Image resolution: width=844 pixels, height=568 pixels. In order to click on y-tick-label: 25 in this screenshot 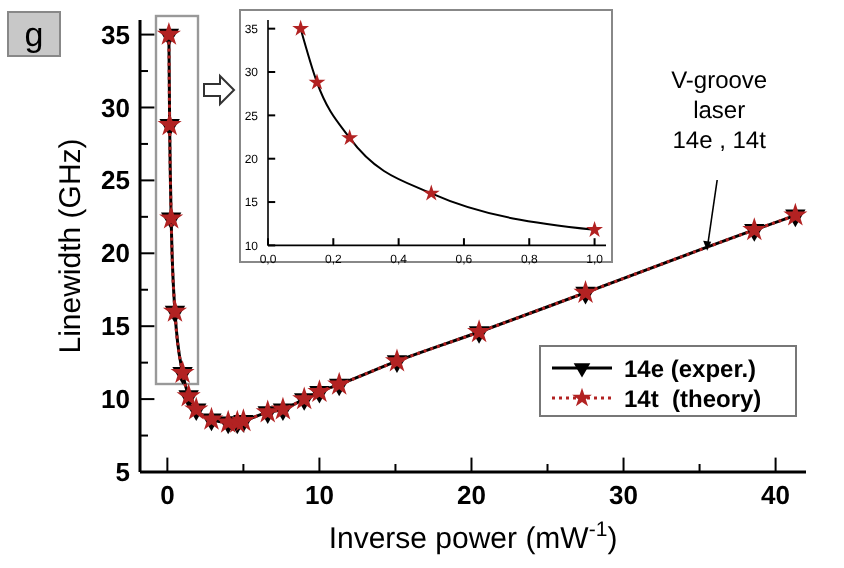, I will do `click(115, 180)`.